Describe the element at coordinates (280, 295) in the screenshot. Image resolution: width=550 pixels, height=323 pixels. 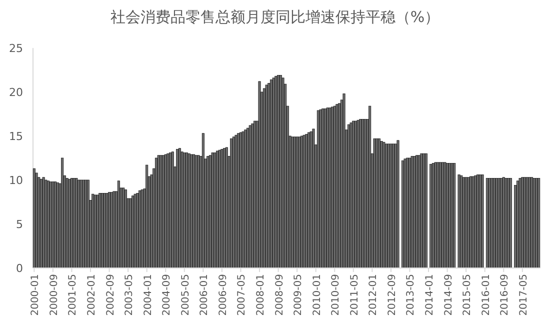
I see `x-tick-label: 2008-09` at that location.